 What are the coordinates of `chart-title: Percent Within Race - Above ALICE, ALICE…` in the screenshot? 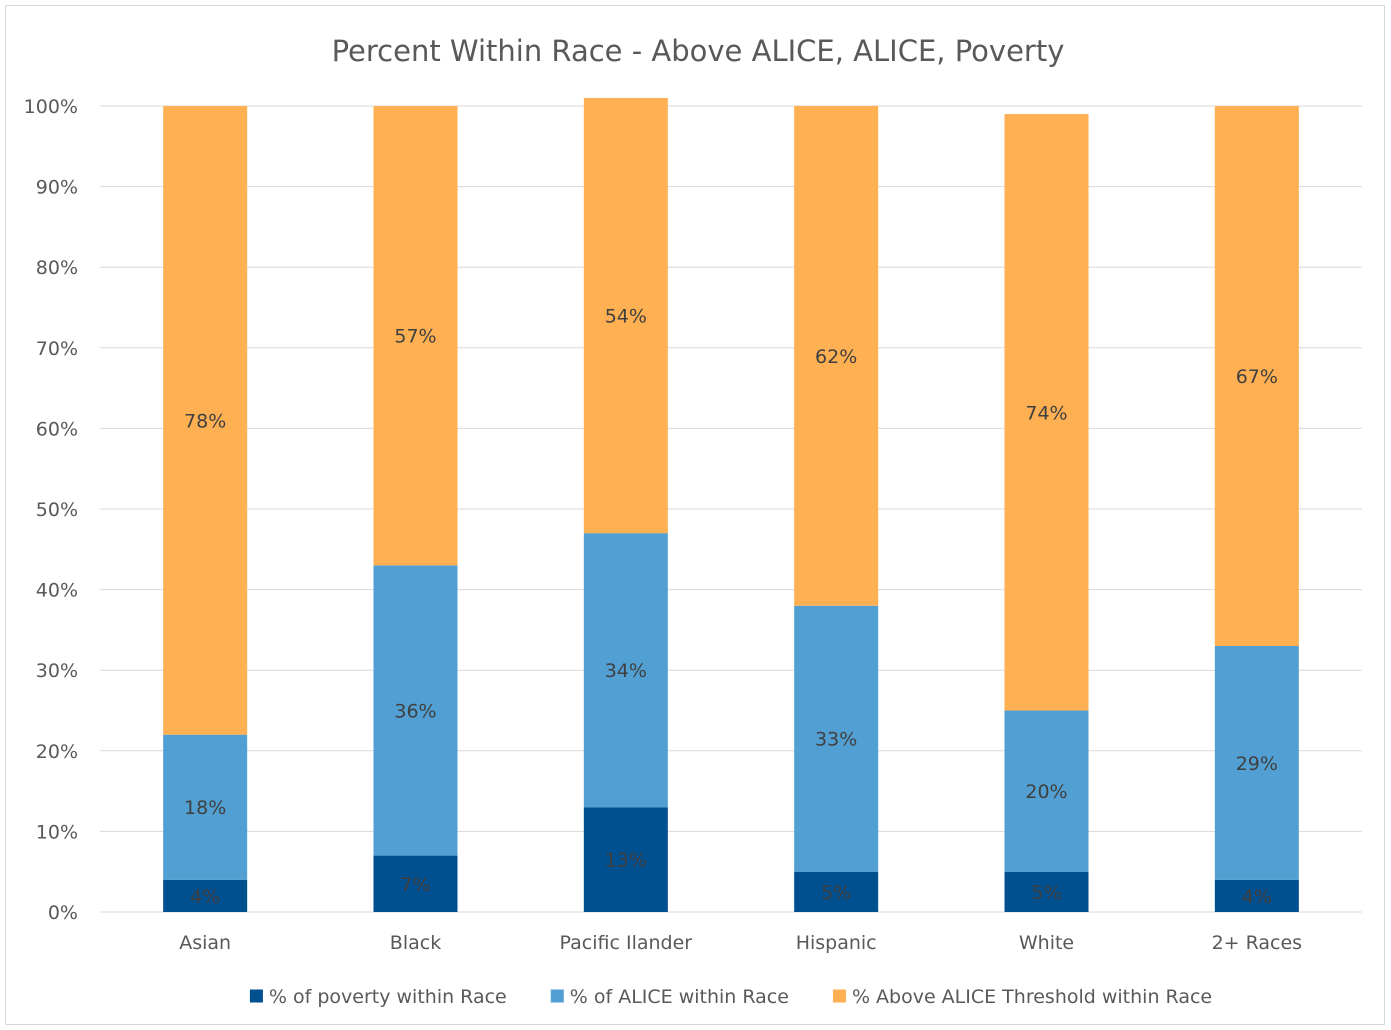 It's located at (698, 51).